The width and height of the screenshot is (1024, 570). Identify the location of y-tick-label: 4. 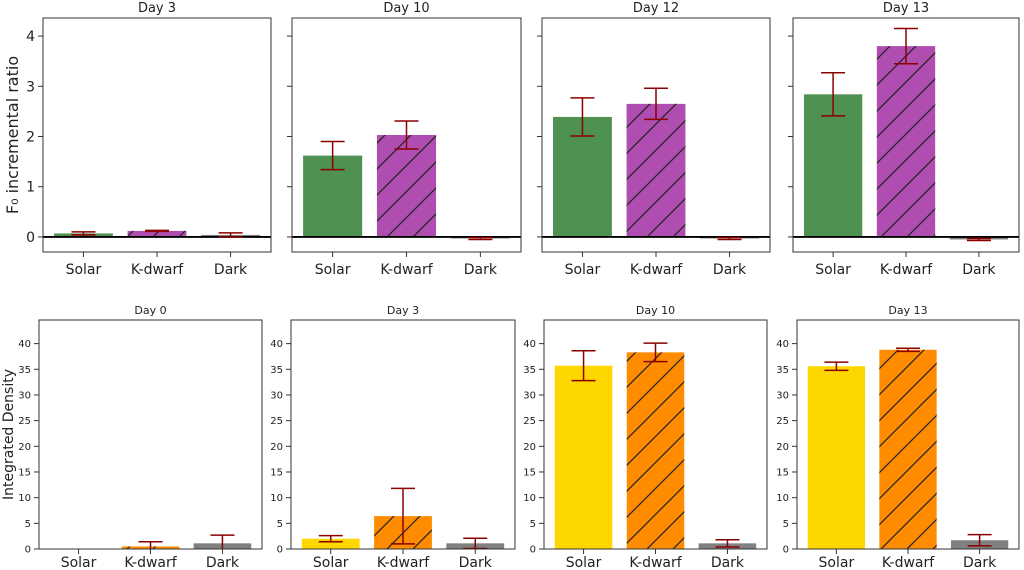
(30, 37).